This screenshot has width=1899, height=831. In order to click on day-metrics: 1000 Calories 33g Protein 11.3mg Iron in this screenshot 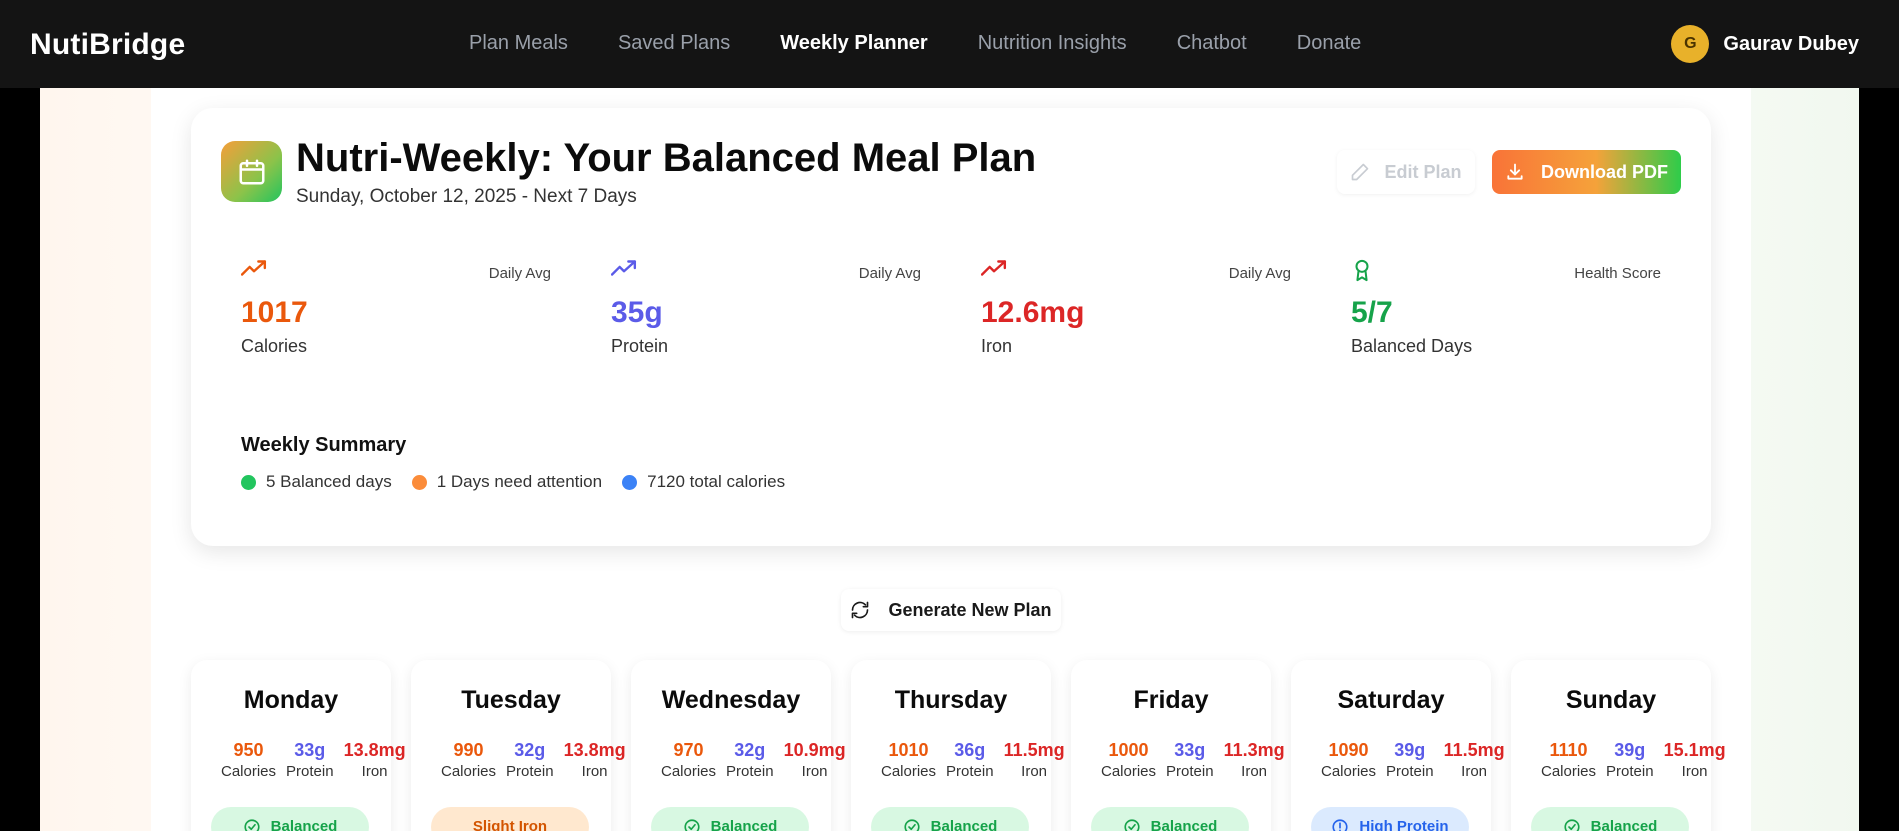, I will do `click(1193, 760)`.